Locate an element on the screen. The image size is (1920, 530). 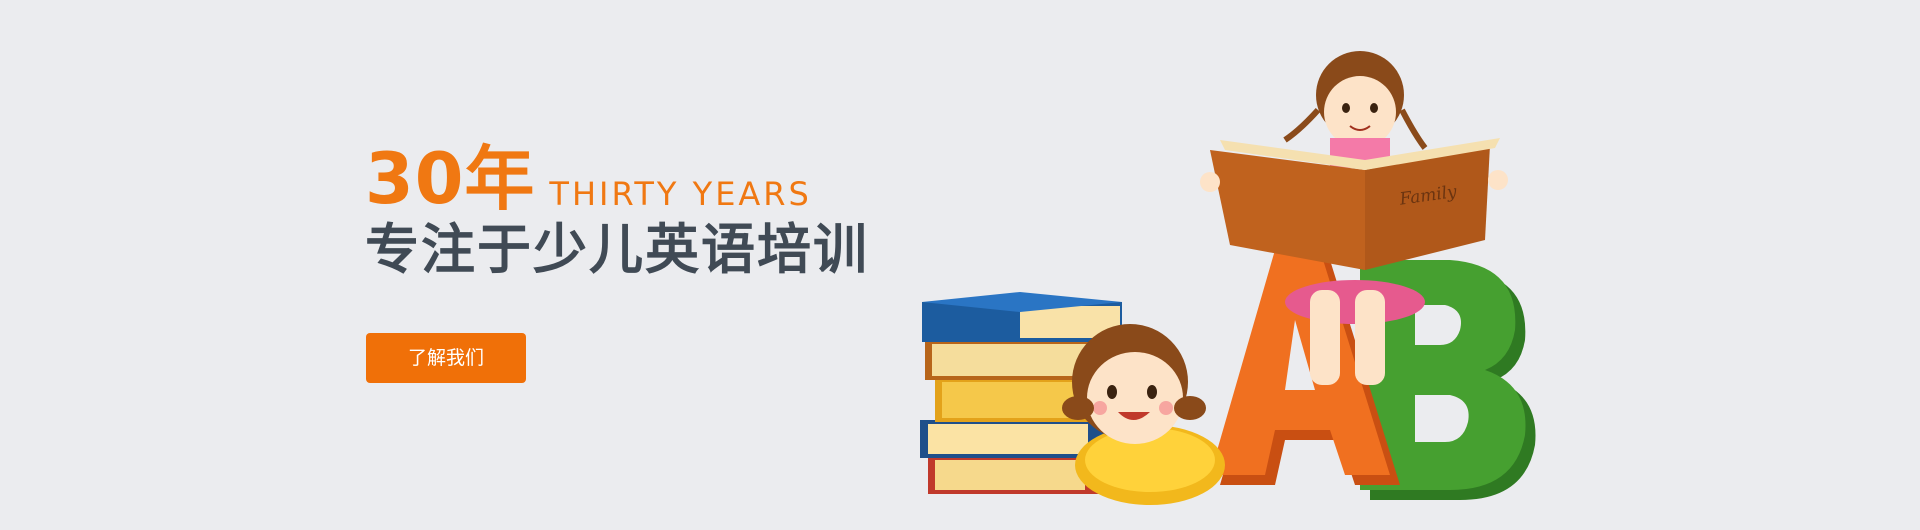
lying-girl-icon is located at coordinates (1143, 414).